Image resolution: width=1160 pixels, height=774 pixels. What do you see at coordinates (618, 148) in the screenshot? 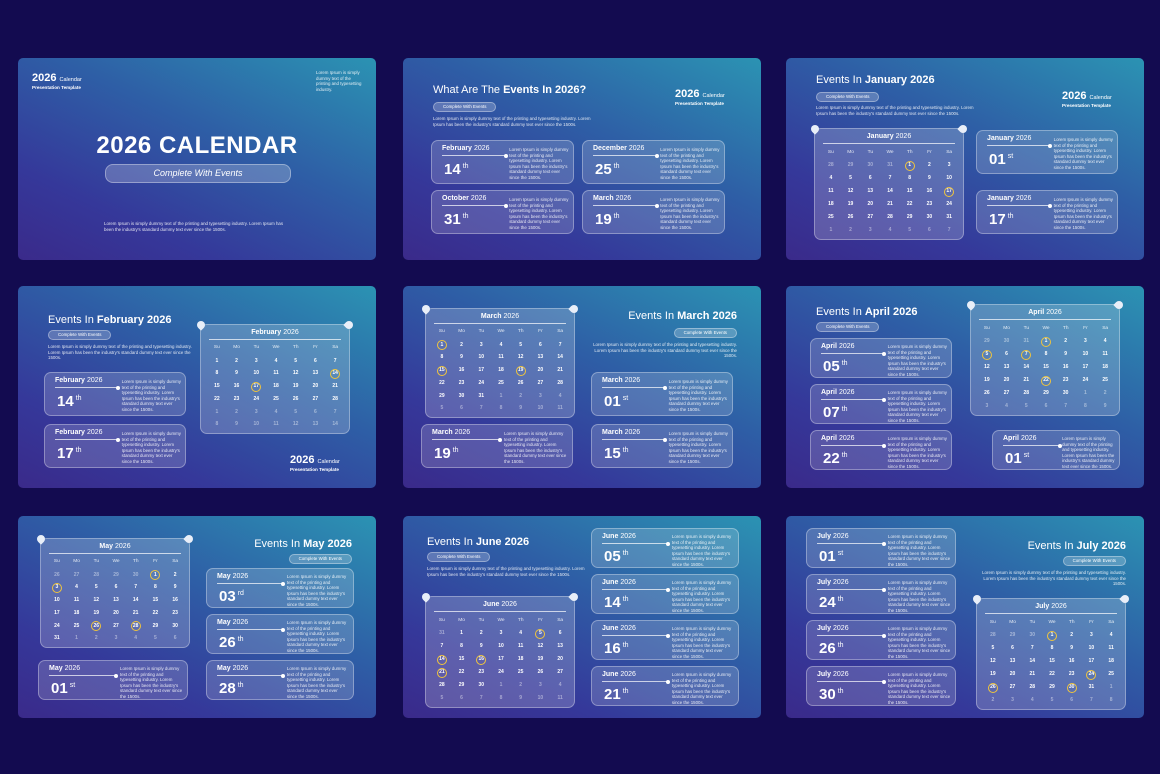
I see `event-date: December 2026` at bounding box center [618, 148].